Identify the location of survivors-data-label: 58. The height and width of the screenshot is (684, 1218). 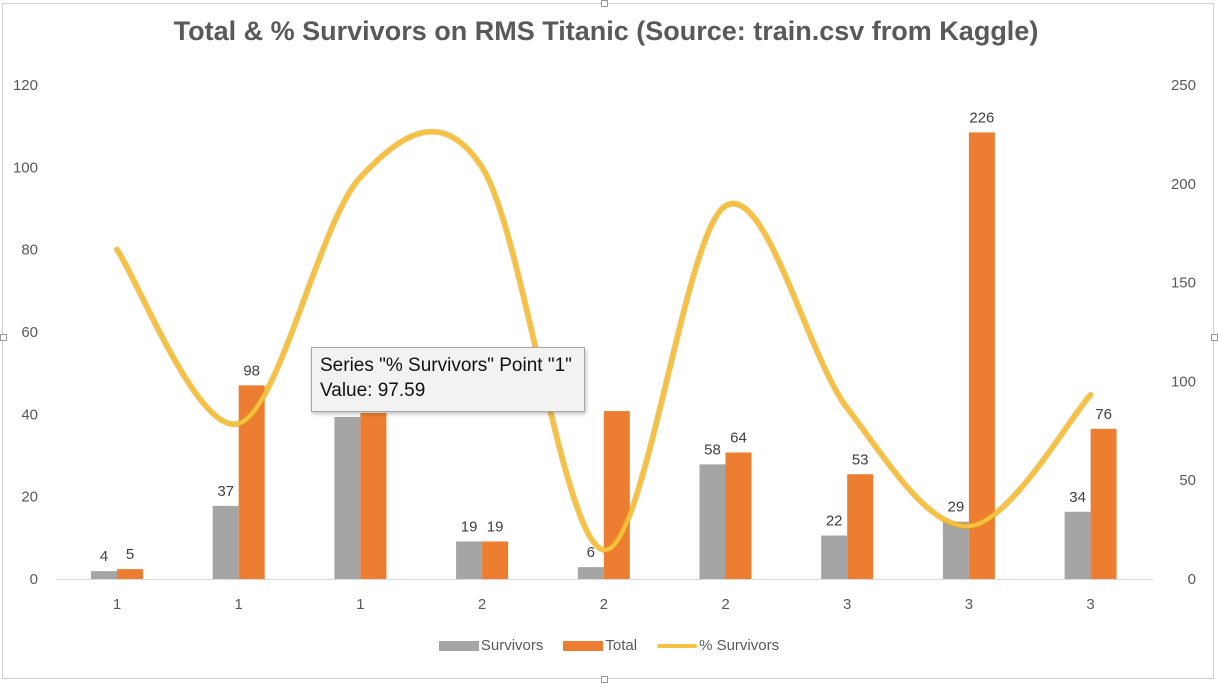
(712, 449).